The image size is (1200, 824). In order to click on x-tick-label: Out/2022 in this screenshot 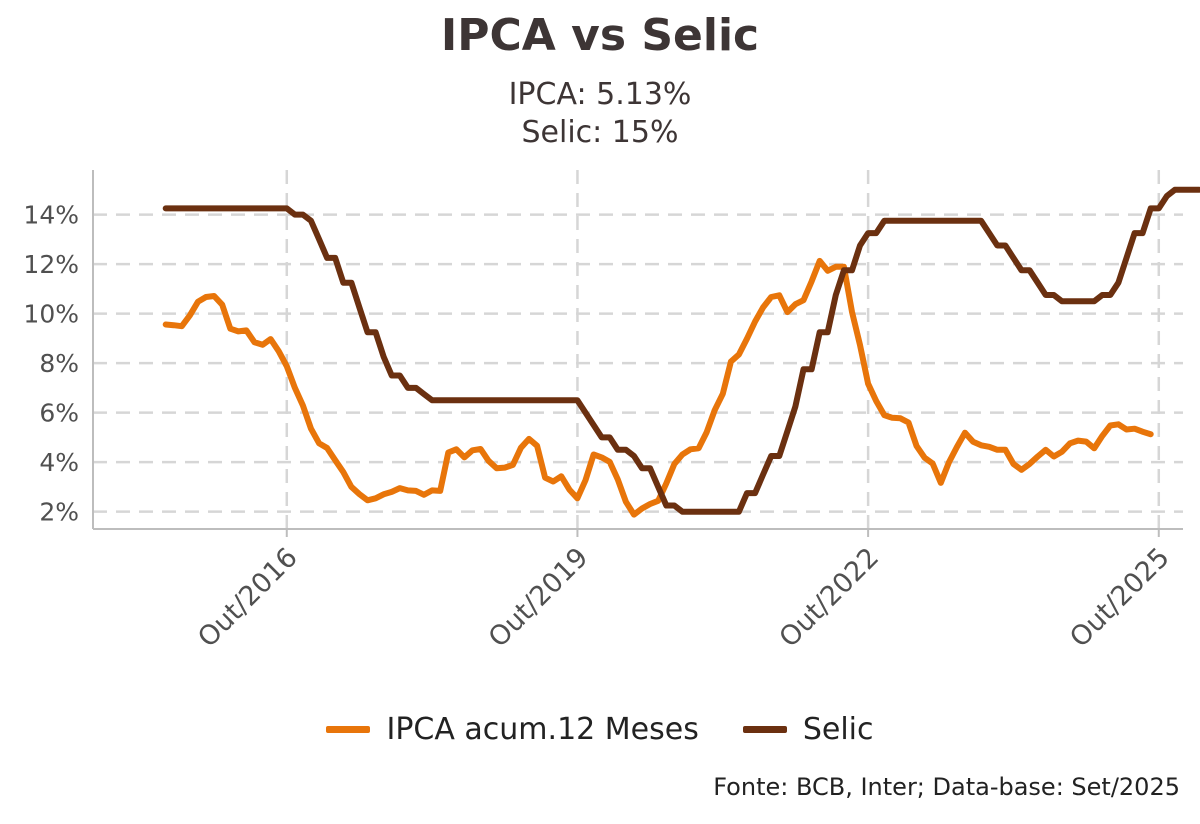, I will do `click(830, 598)`.